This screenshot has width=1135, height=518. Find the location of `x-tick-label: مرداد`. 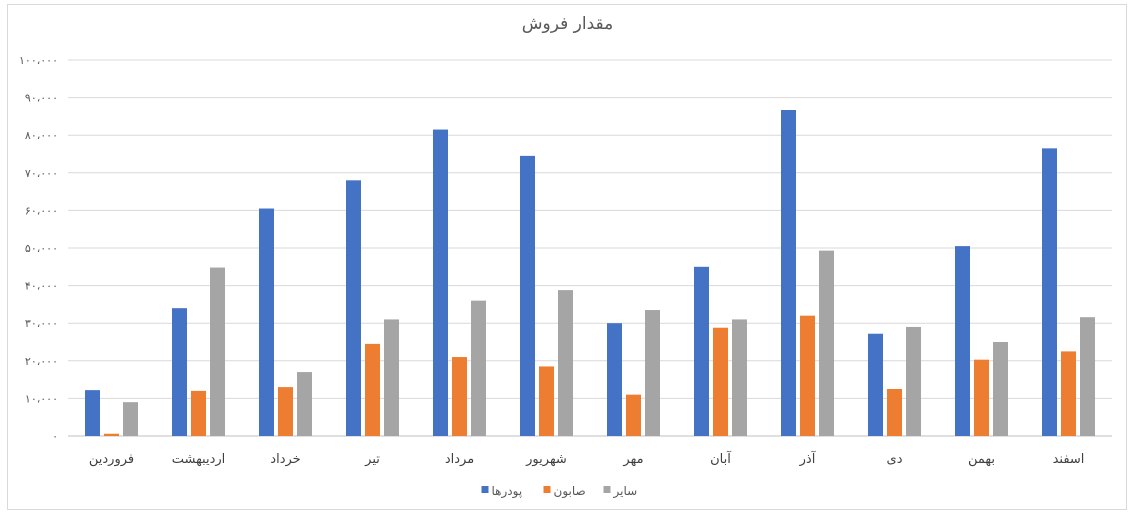

x-tick-label: مرداد is located at coordinates (459, 459).